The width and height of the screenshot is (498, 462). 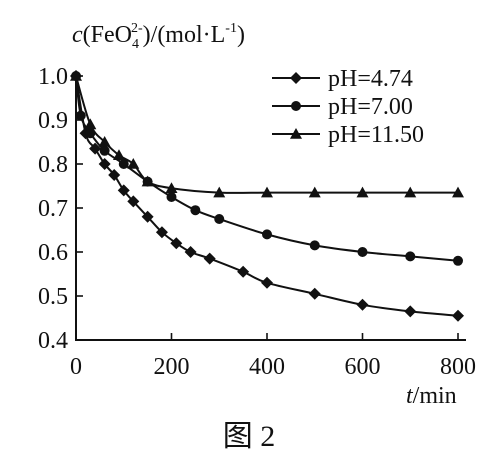 I want to click on legend-marker-circle, so click(x=296, y=106).